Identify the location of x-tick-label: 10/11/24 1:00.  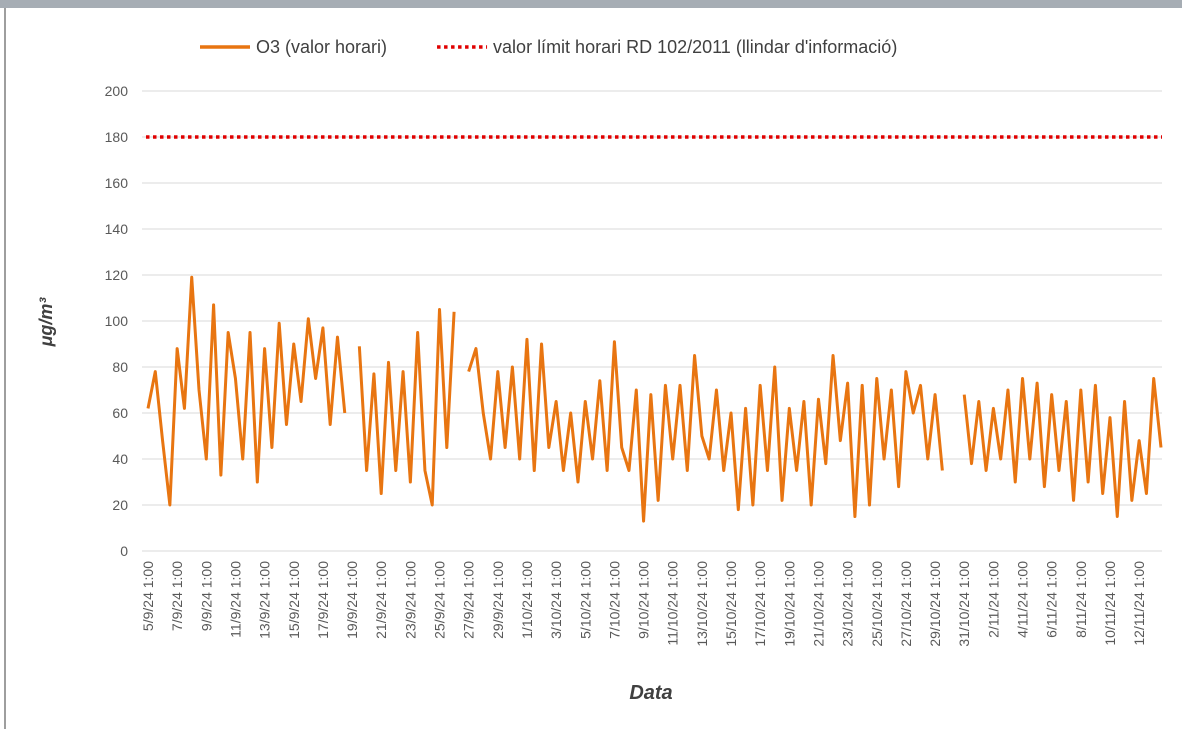
(1110, 603).